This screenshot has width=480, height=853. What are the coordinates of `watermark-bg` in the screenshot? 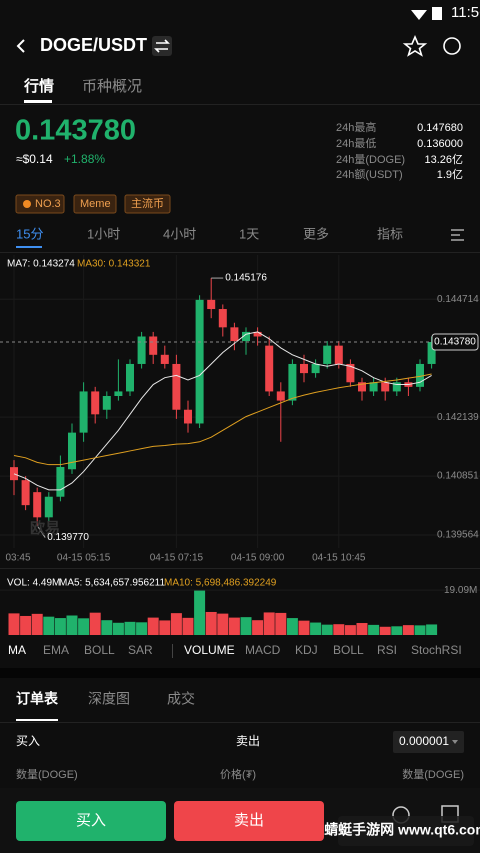 It's located at (406, 831).